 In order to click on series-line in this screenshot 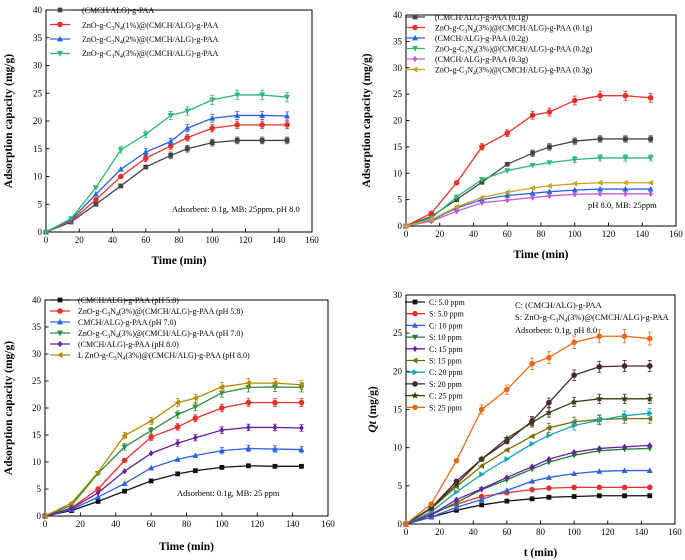, I will do `click(528, 192)`.